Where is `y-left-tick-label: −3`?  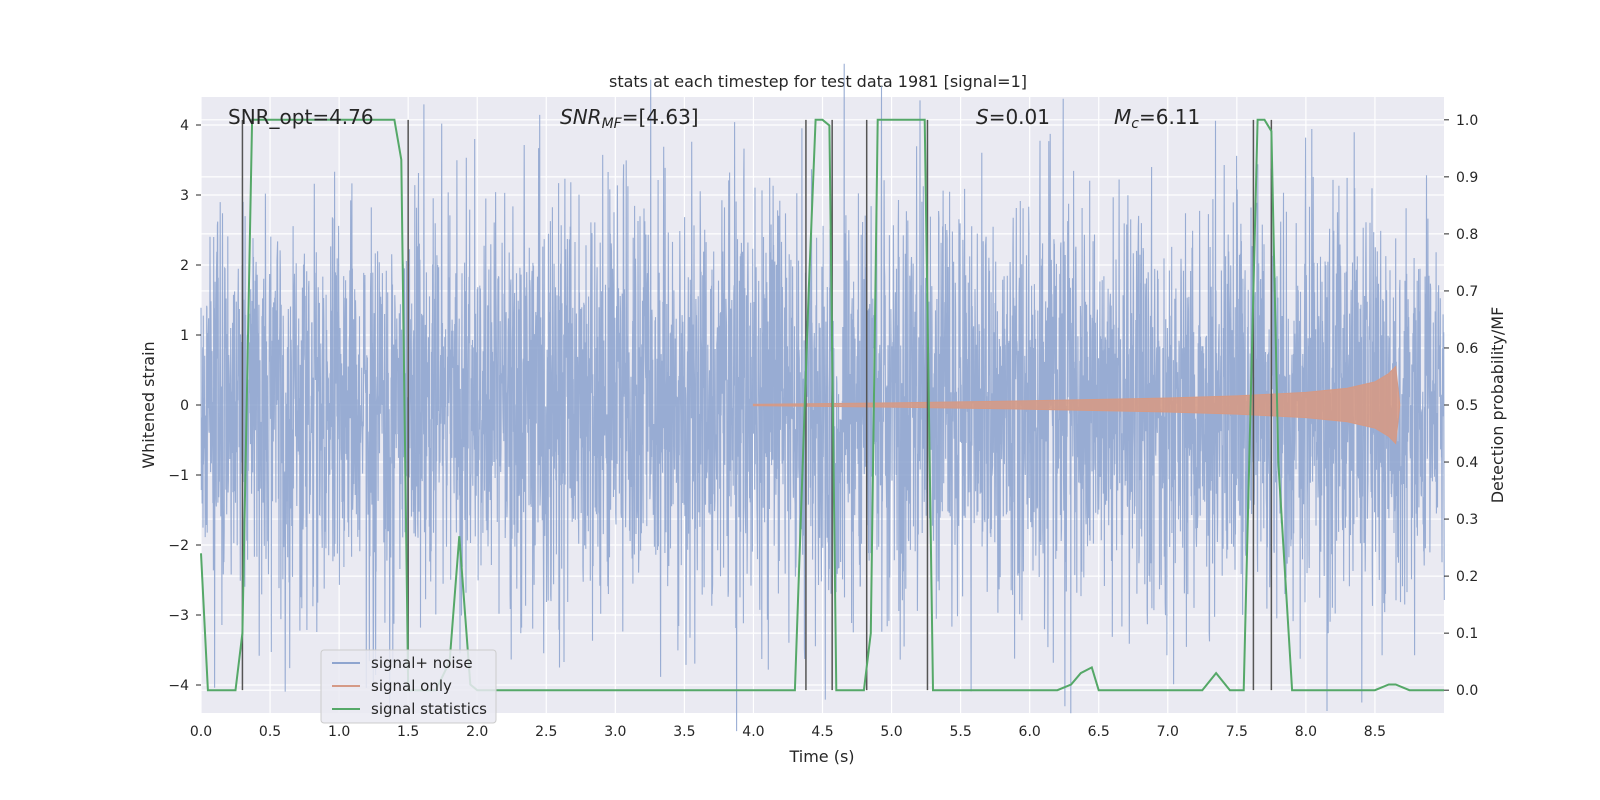
y-left-tick-label: −3 is located at coordinates (178, 616).